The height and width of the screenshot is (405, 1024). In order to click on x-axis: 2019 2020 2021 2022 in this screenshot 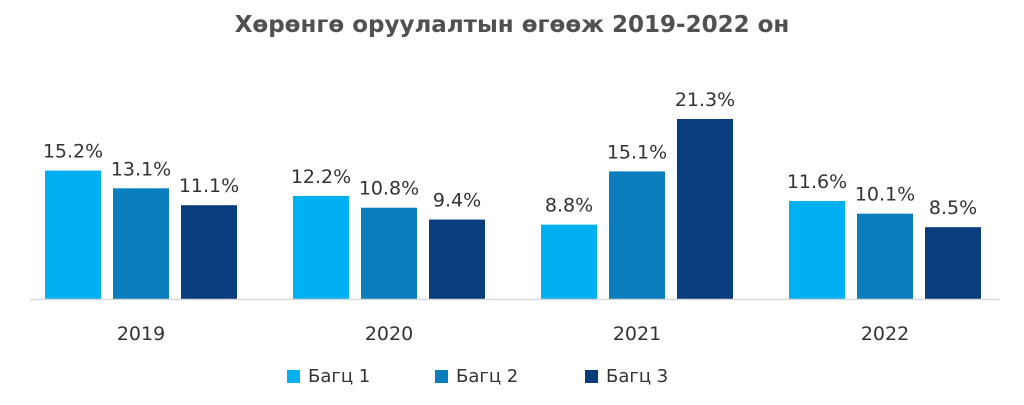, I will do `click(515, 321)`.